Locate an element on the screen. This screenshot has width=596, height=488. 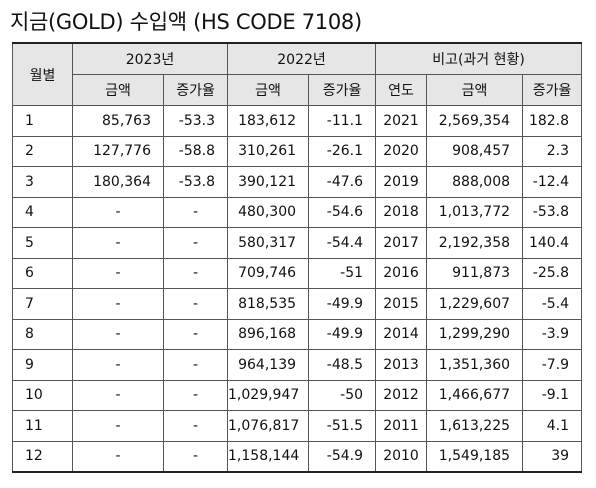
cell-2023-amount: 180,364 is located at coordinates (118, 182).